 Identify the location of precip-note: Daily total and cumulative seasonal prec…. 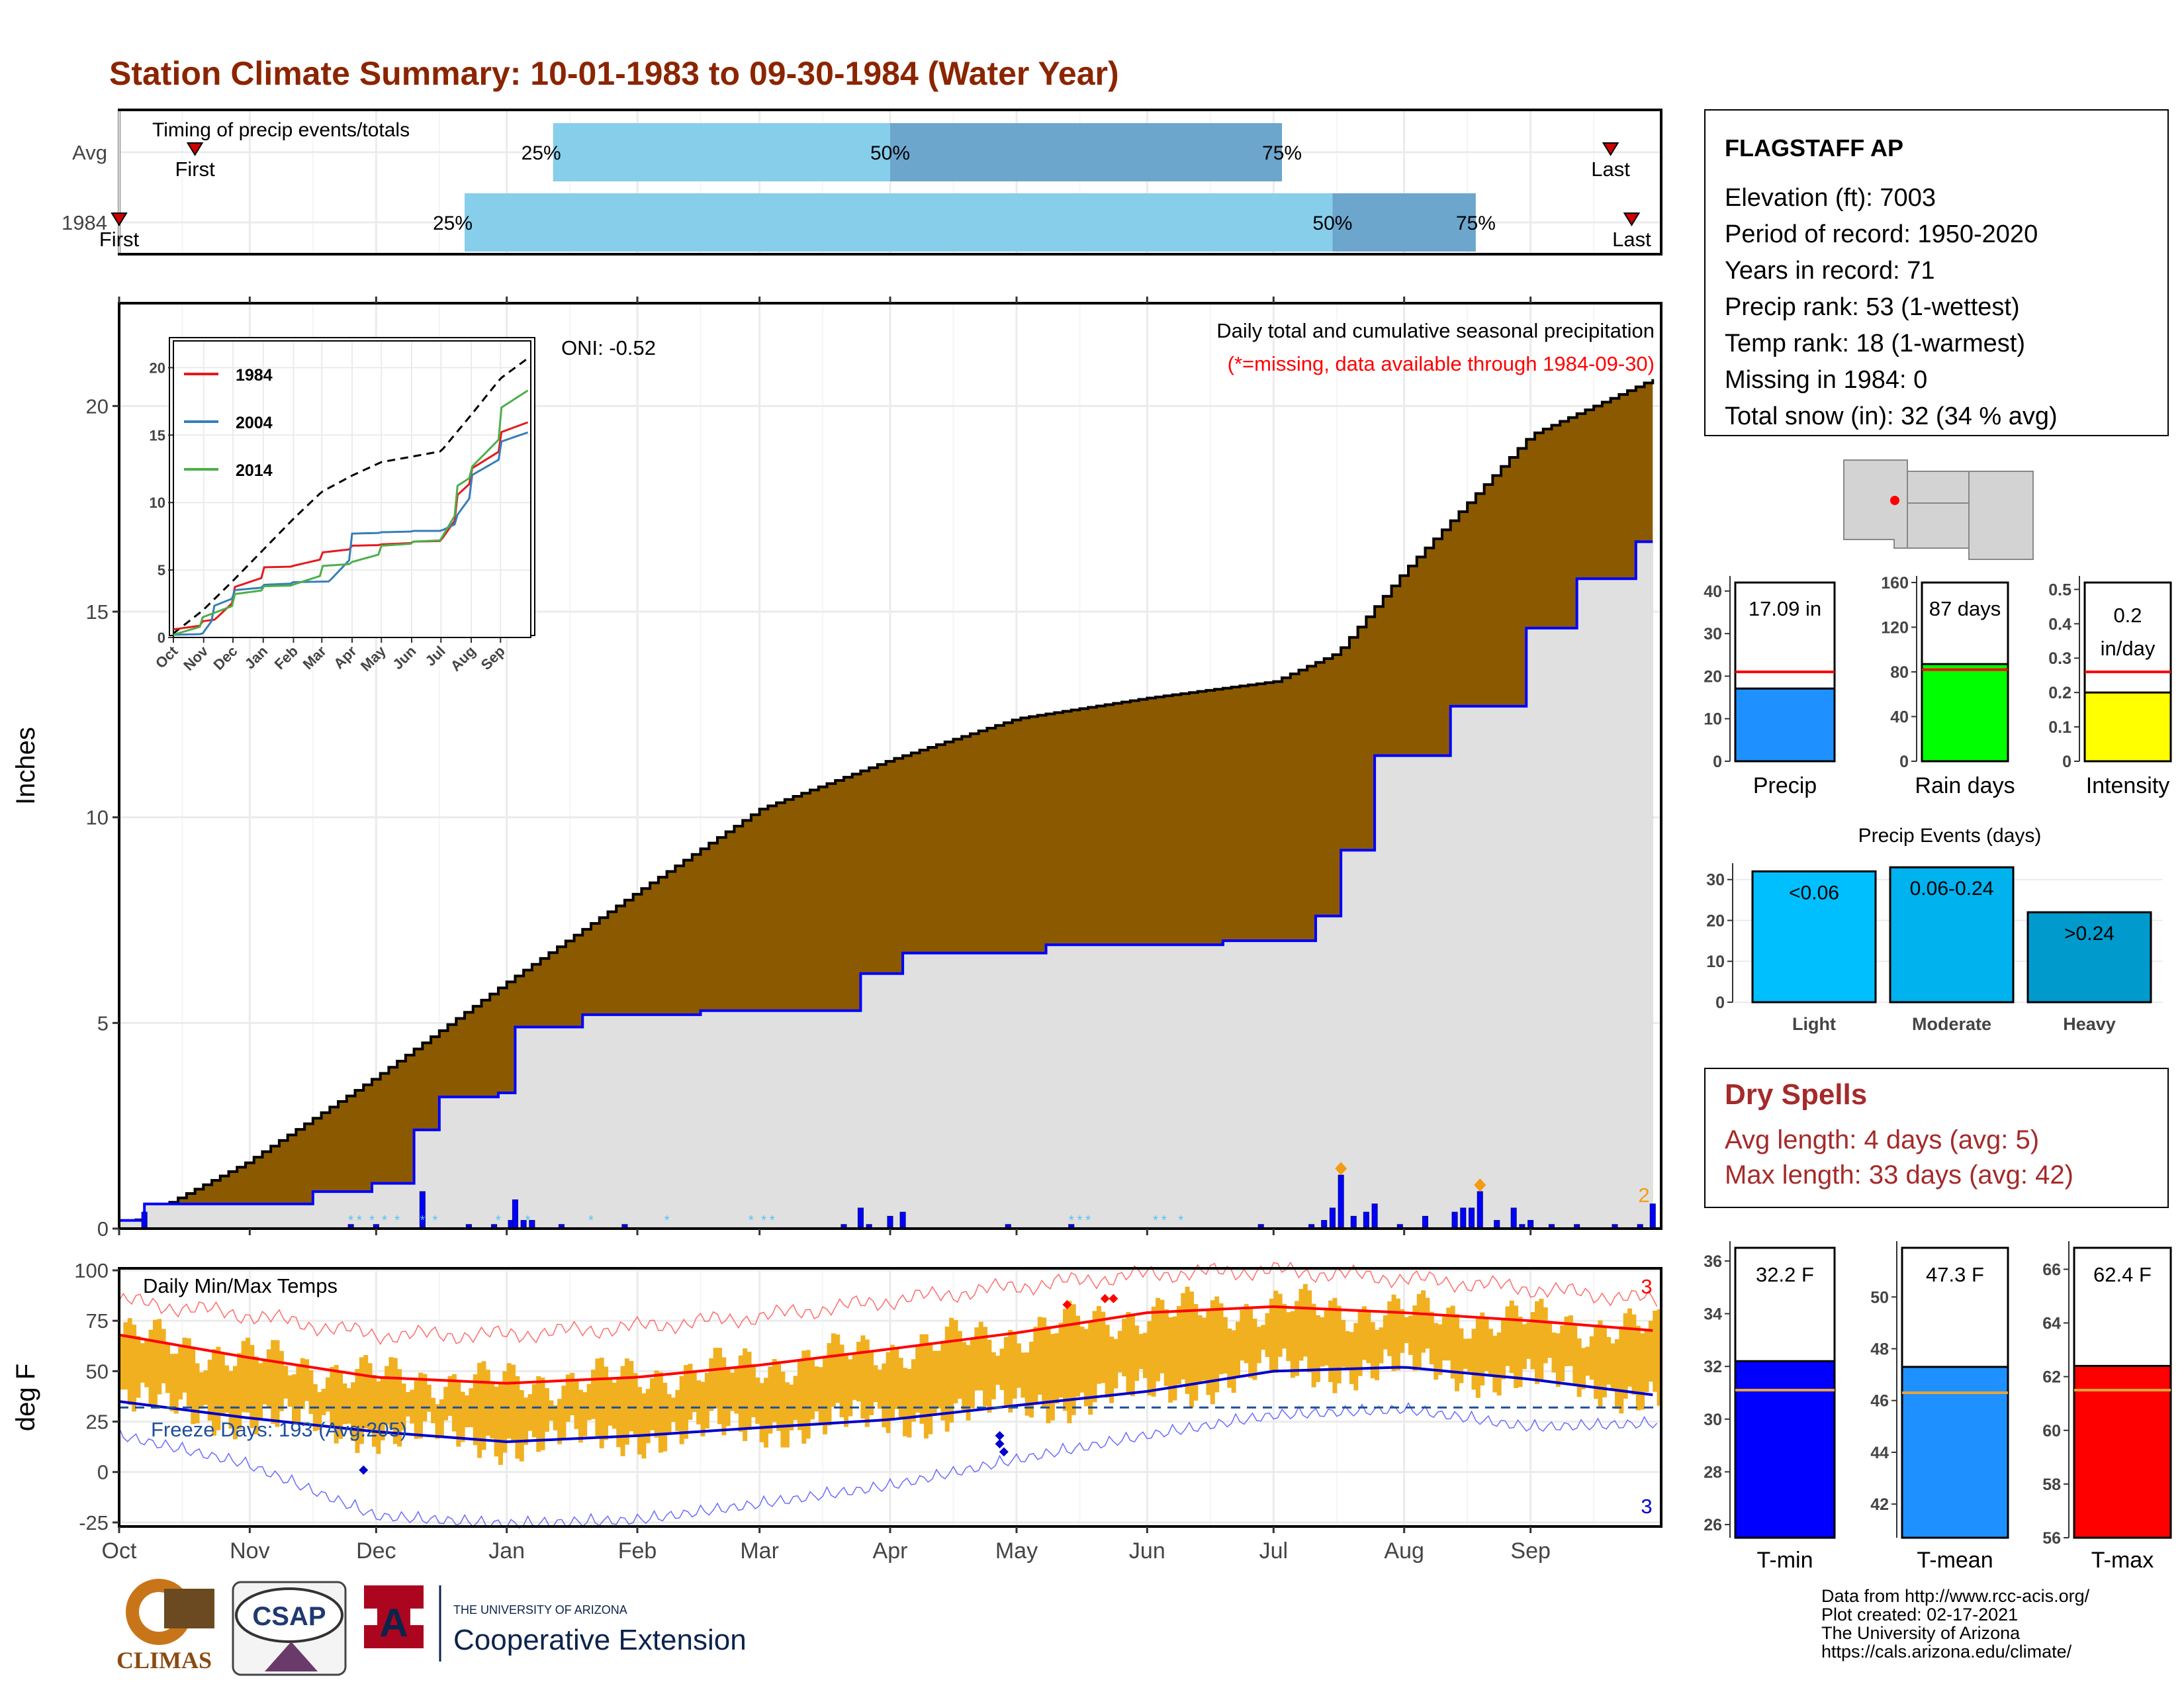
(1436, 330).